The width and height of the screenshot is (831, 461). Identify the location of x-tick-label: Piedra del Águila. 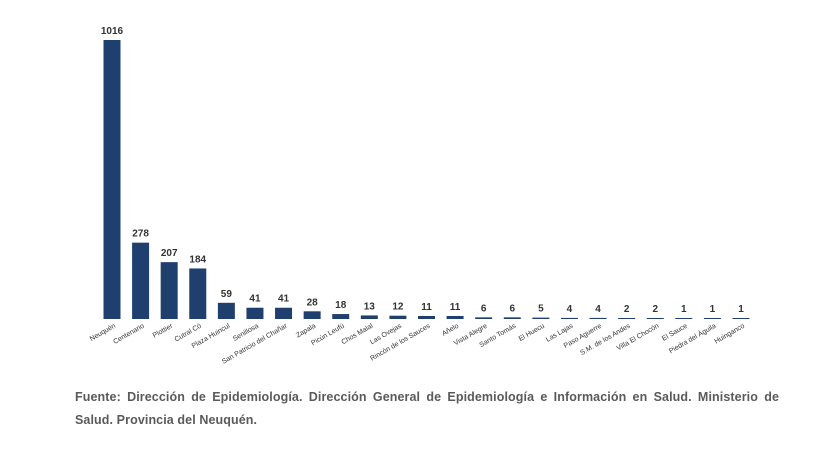
(692, 338).